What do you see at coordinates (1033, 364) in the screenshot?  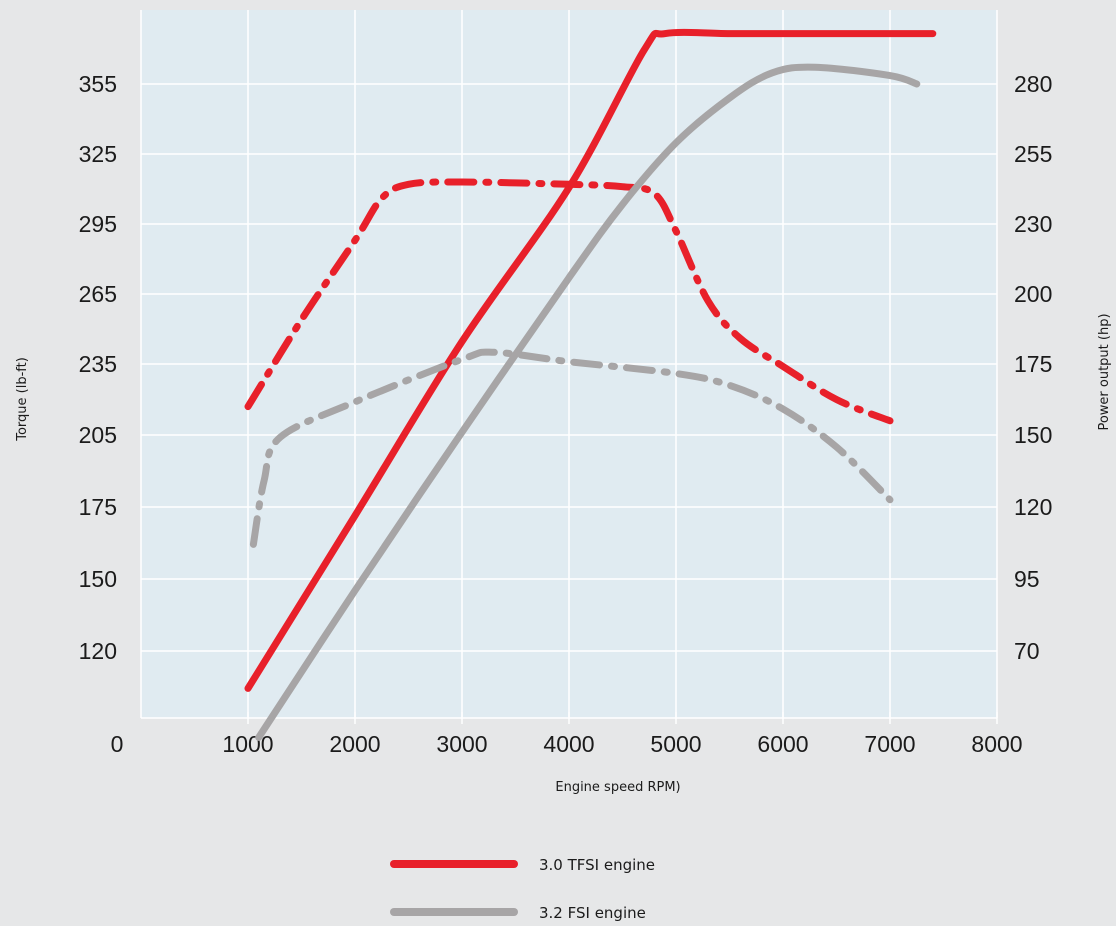 I see `right-y-tick-label: 175` at bounding box center [1033, 364].